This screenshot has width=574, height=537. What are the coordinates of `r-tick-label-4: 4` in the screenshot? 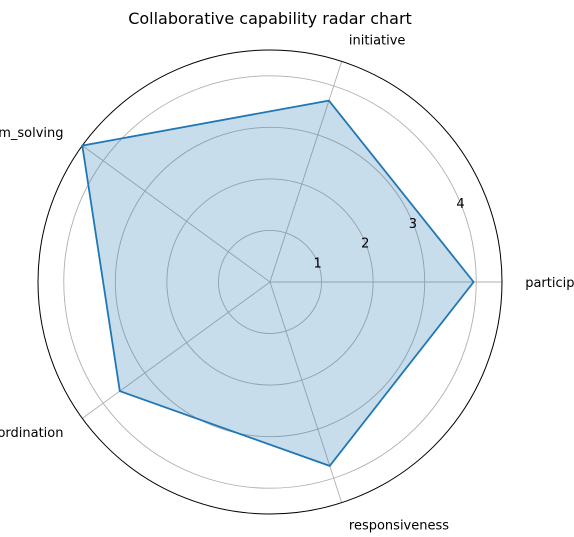 It's located at (460, 204).